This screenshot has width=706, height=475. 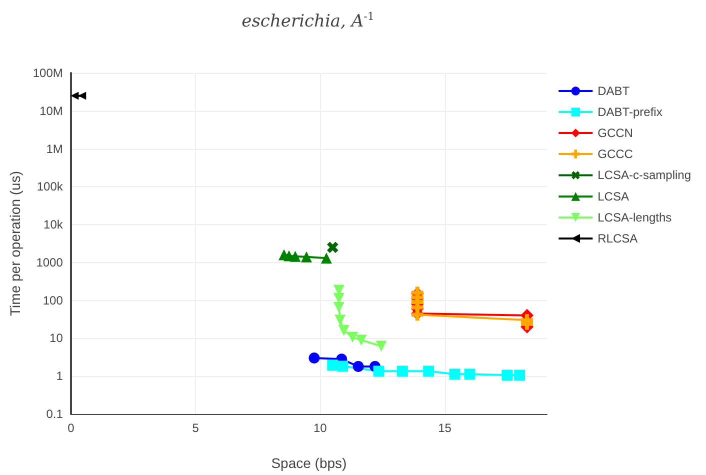 I want to click on legend-label: LCSA-c-sampling, so click(x=645, y=175).